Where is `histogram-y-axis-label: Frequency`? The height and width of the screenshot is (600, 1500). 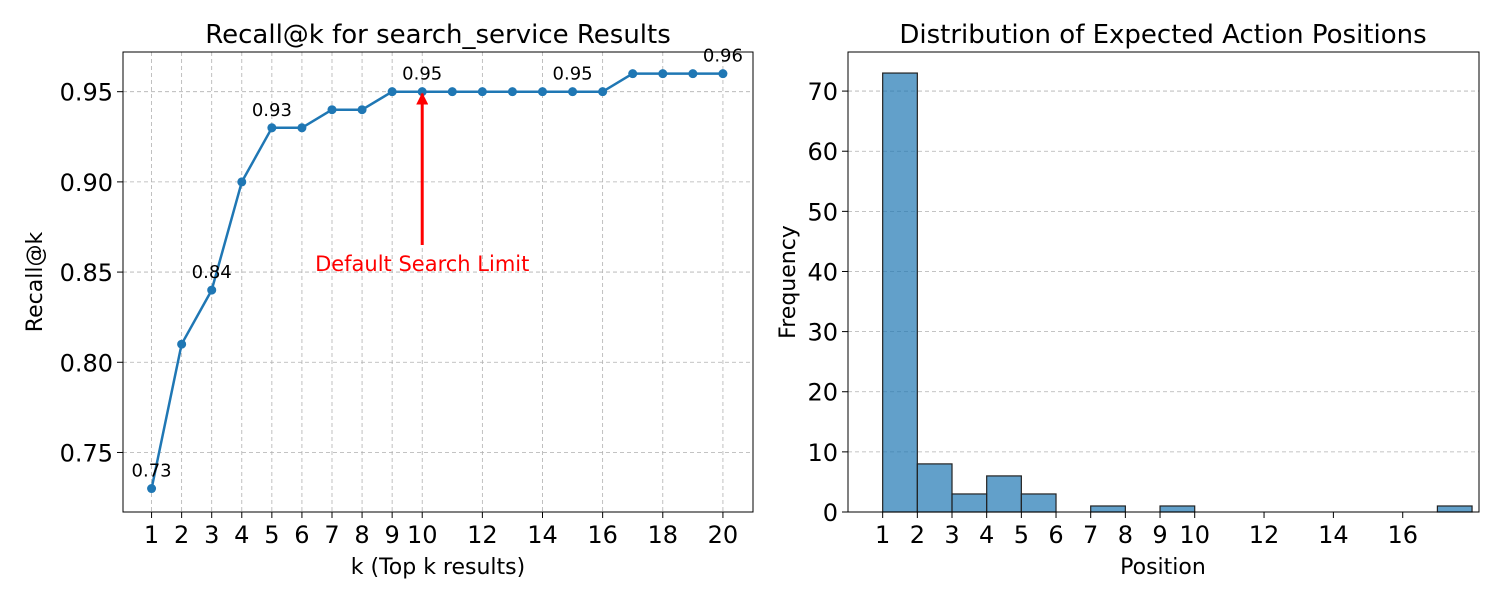
histogram-y-axis-label: Frequency is located at coordinates (788, 282).